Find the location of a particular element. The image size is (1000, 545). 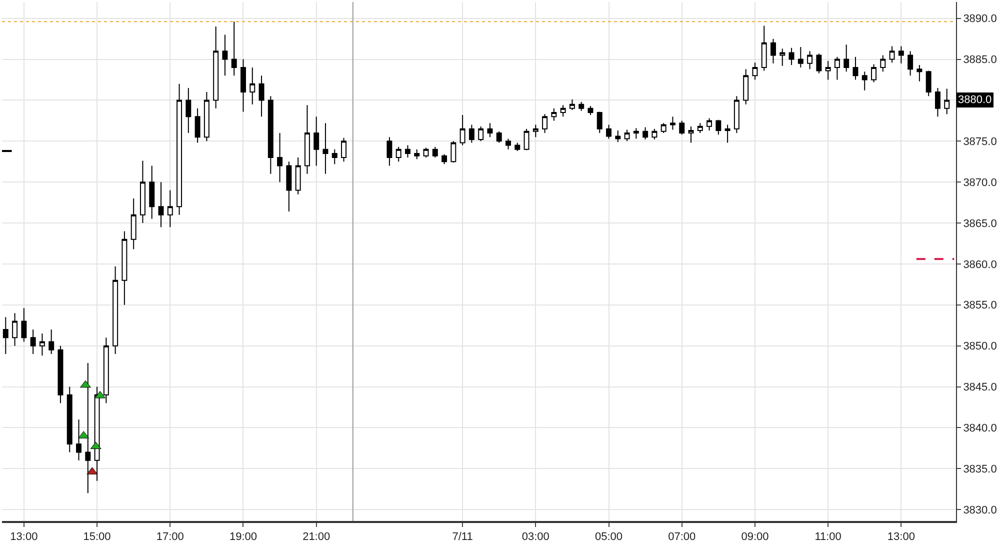

y-tick-label: 3860.0 is located at coordinates (980, 264).